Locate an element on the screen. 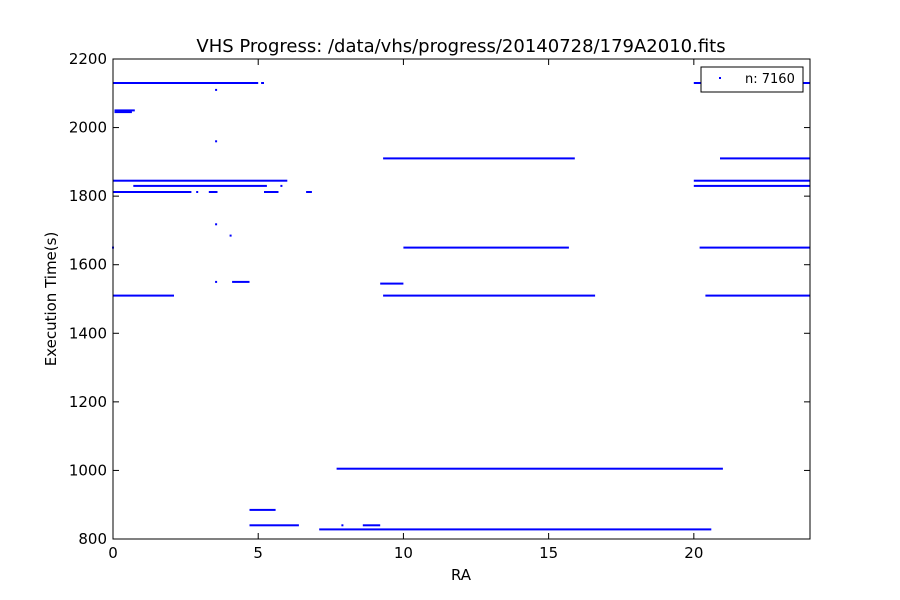 The image size is (900, 600). legend-label: n: 7160 is located at coordinates (770, 79).